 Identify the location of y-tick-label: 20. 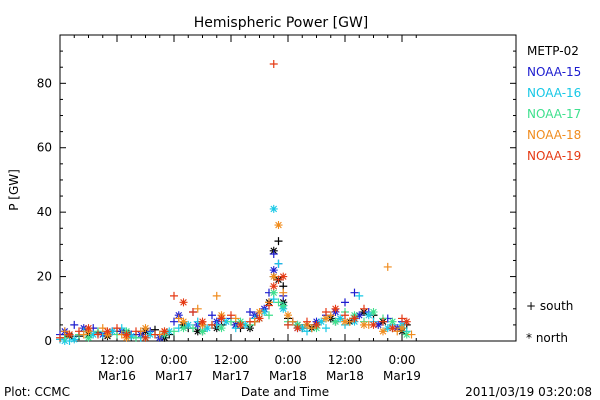
(44, 277).